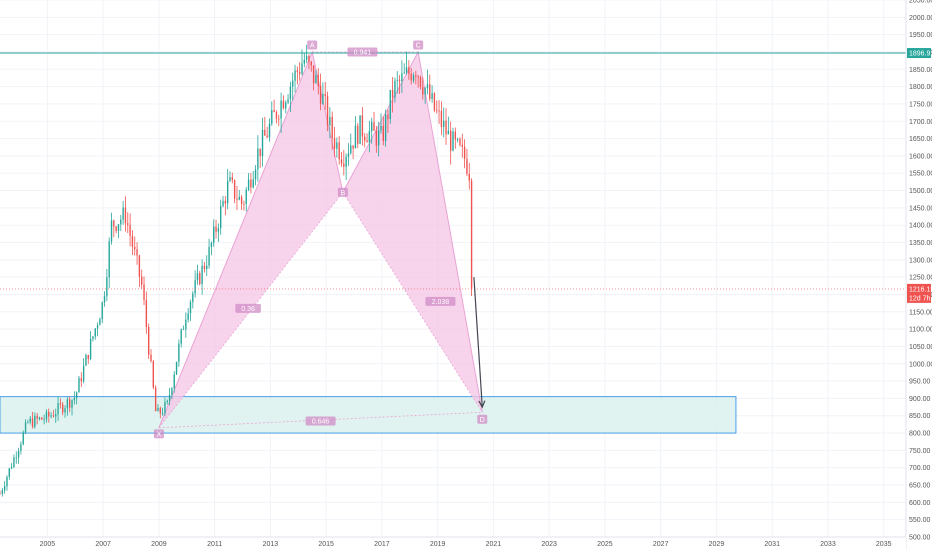 This screenshot has height=550, width=932. Describe the element at coordinates (661, 544) in the screenshot. I see `time-tick-label: 2027` at that location.